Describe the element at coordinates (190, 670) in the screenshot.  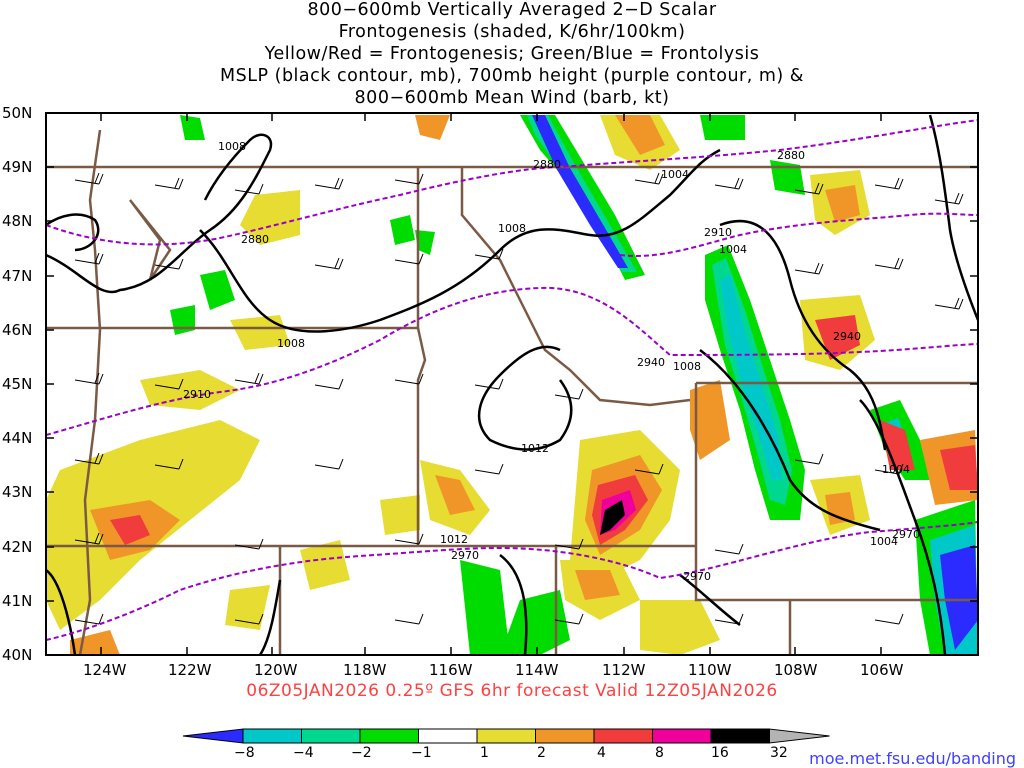
I see `lon-label: 122W` at that location.